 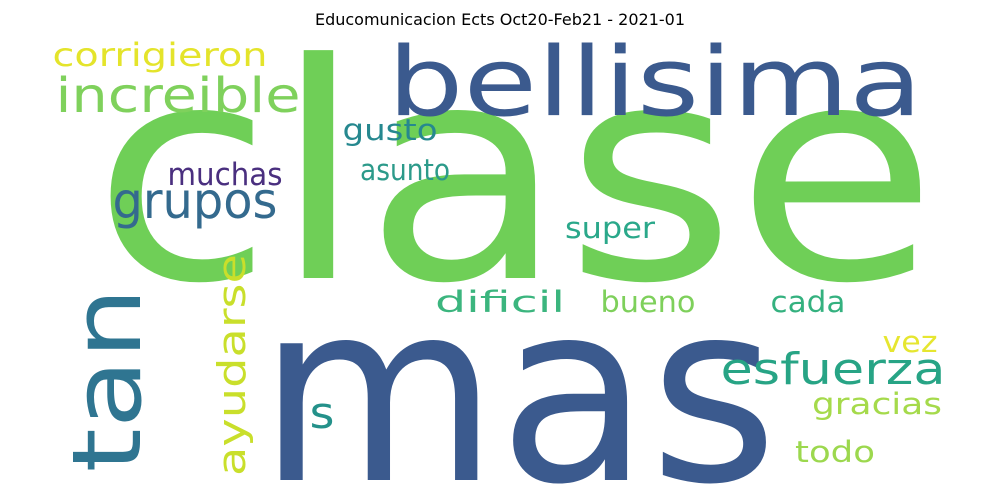 I want to click on word-grupos: grupos, so click(x=195, y=201).